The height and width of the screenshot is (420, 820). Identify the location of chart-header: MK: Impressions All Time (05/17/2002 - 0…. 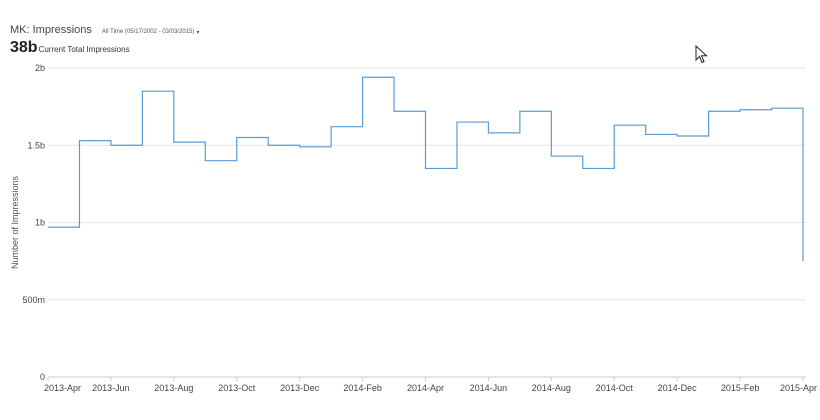
(104, 30).